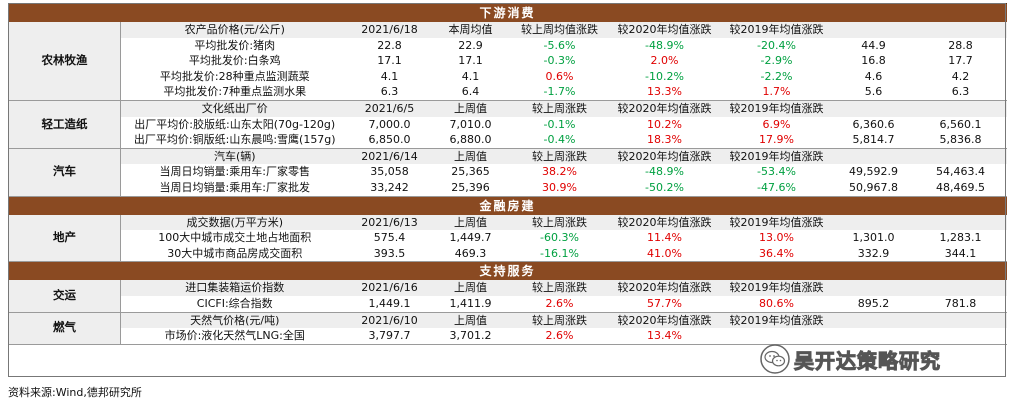 This screenshot has height=408, width=1013. I want to click on row-label: 100大中城市成交土地占地面积, so click(235, 238).